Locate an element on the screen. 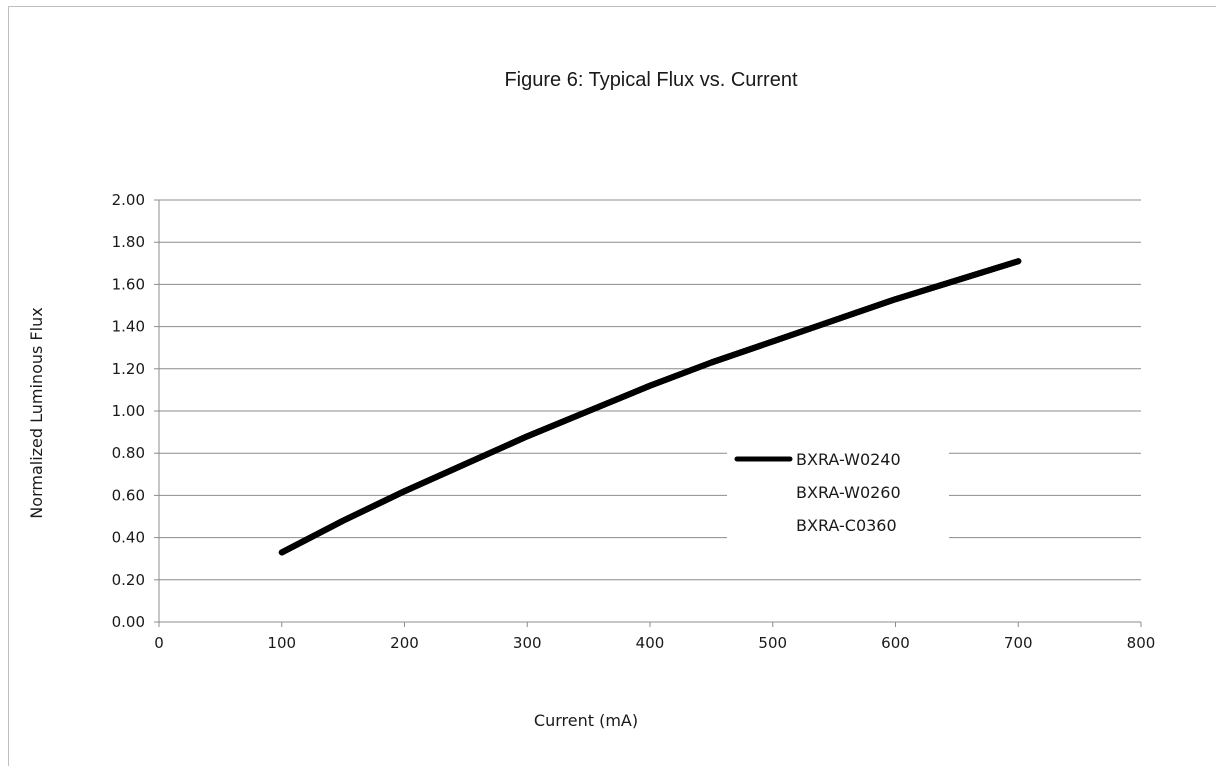  y-tick-label-0.00: 0.00 is located at coordinates (128, 622).